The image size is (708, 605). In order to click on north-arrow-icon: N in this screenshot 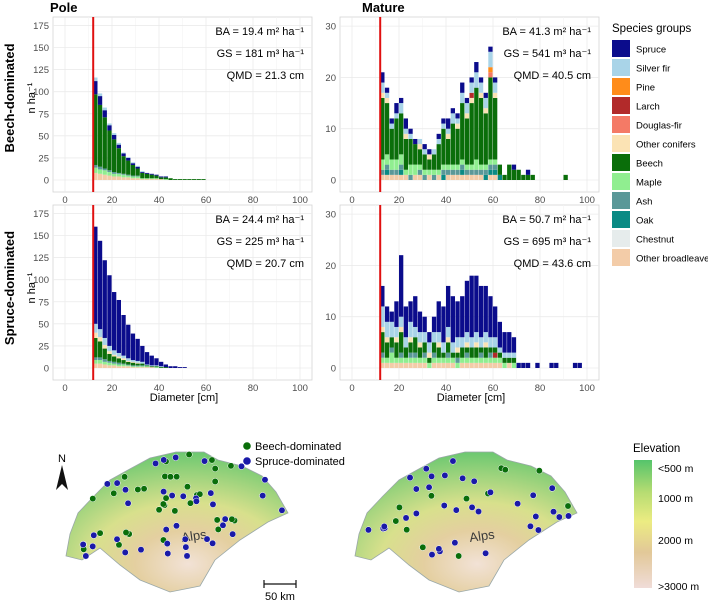, I will do `click(62, 471)`.